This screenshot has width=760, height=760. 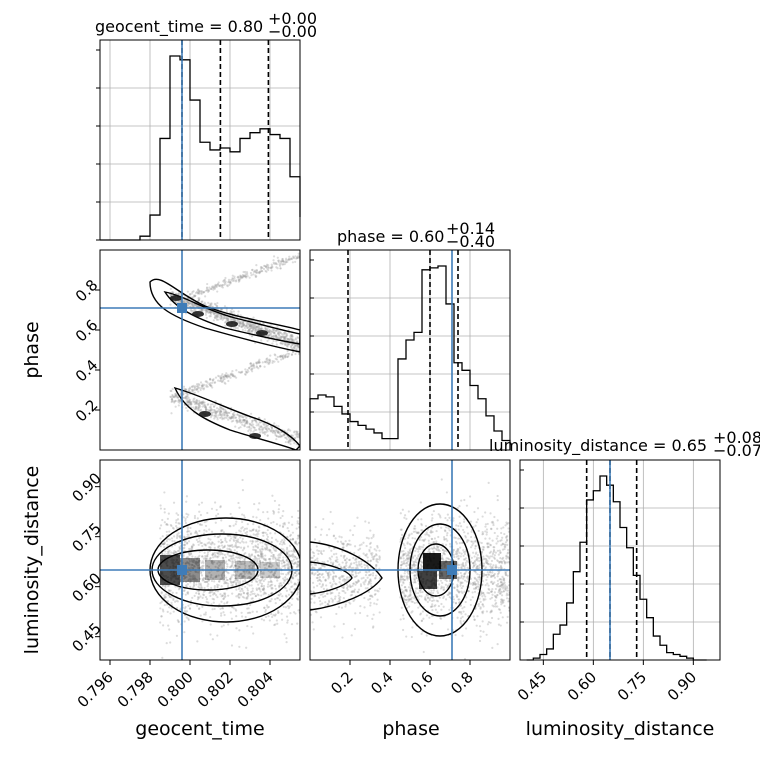 What do you see at coordinates (616, 568) in the screenshot?
I see `histogram-luminosity_distance` at bounding box center [616, 568].